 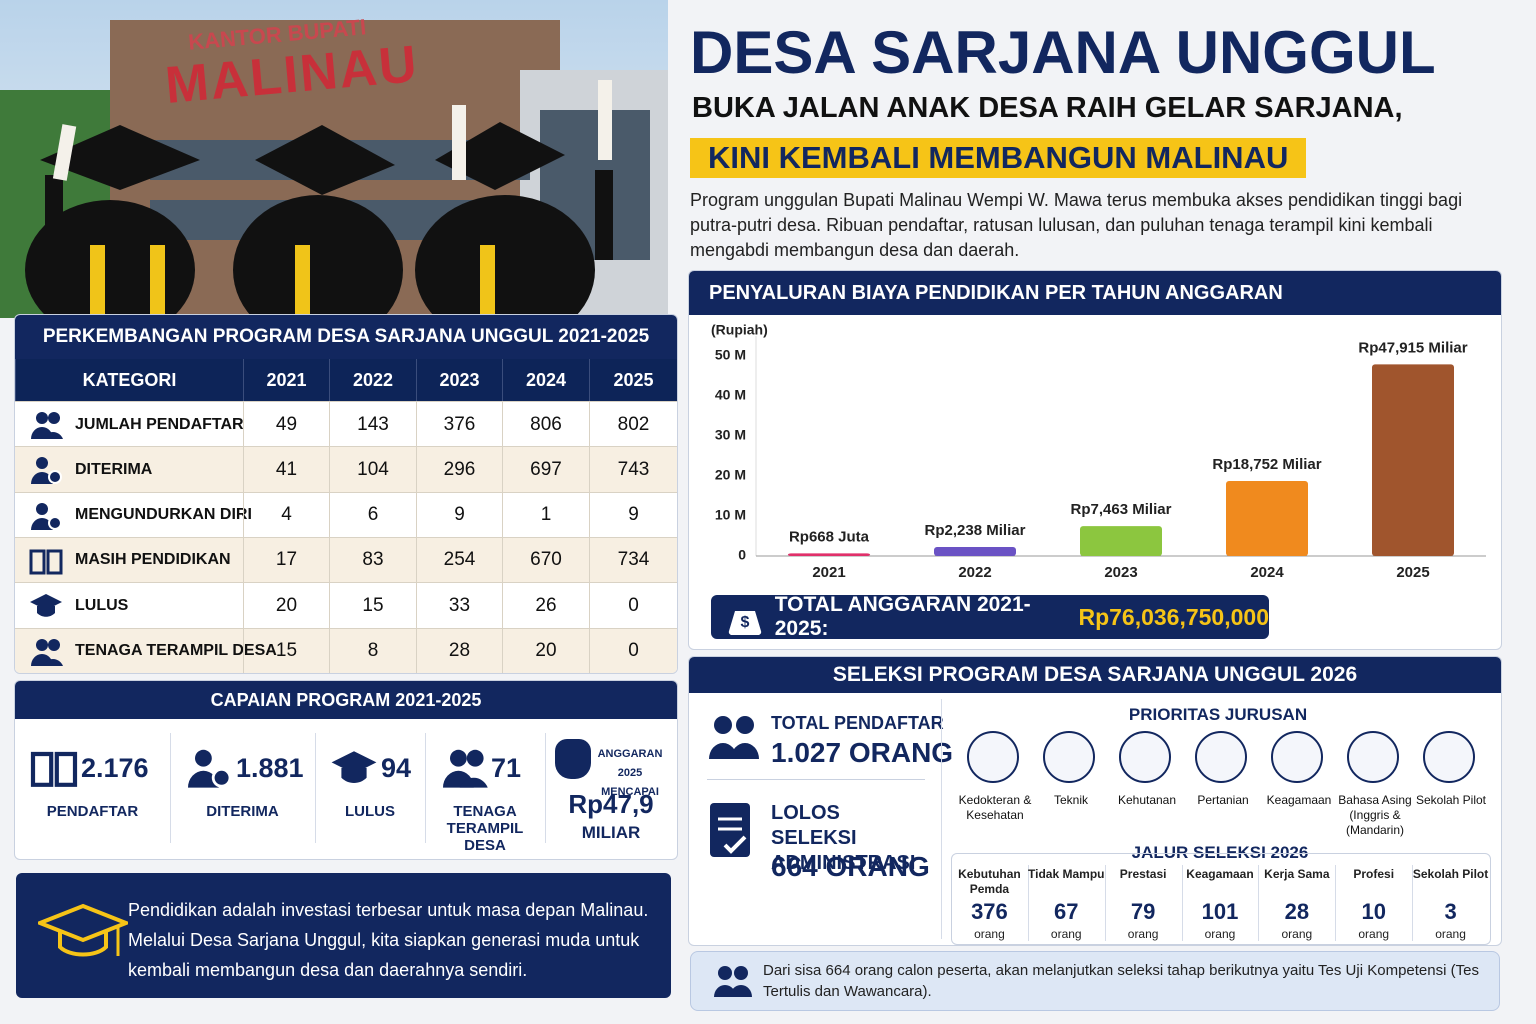 I want to click on budget-value: Rp47,9, so click(x=611, y=804).